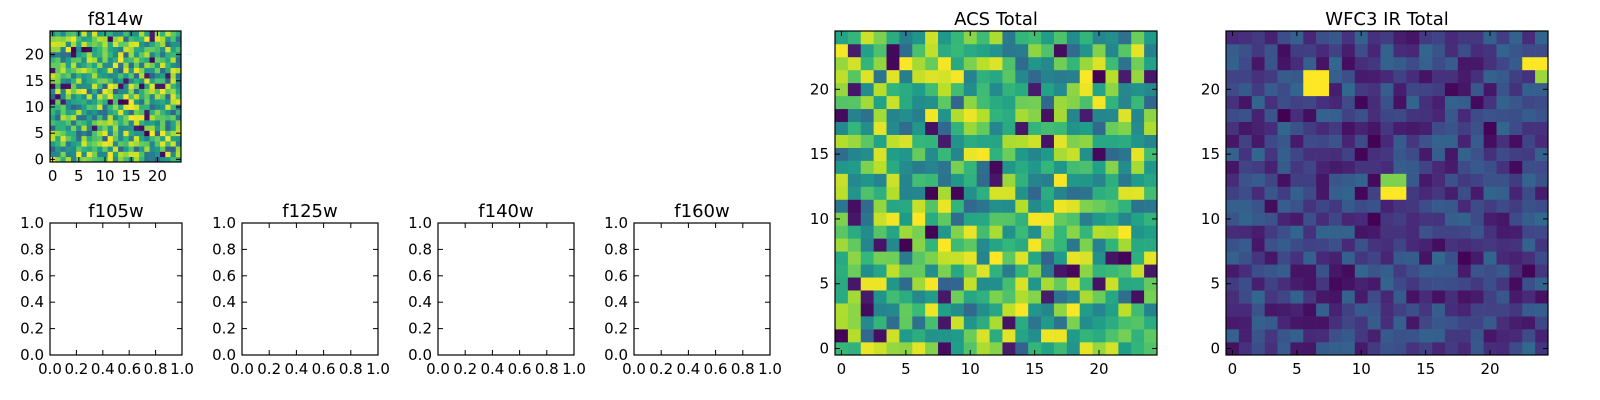  Describe the element at coordinates (616, 302) in the screenshot. I see `y-tick-label: 0.4` at that location.